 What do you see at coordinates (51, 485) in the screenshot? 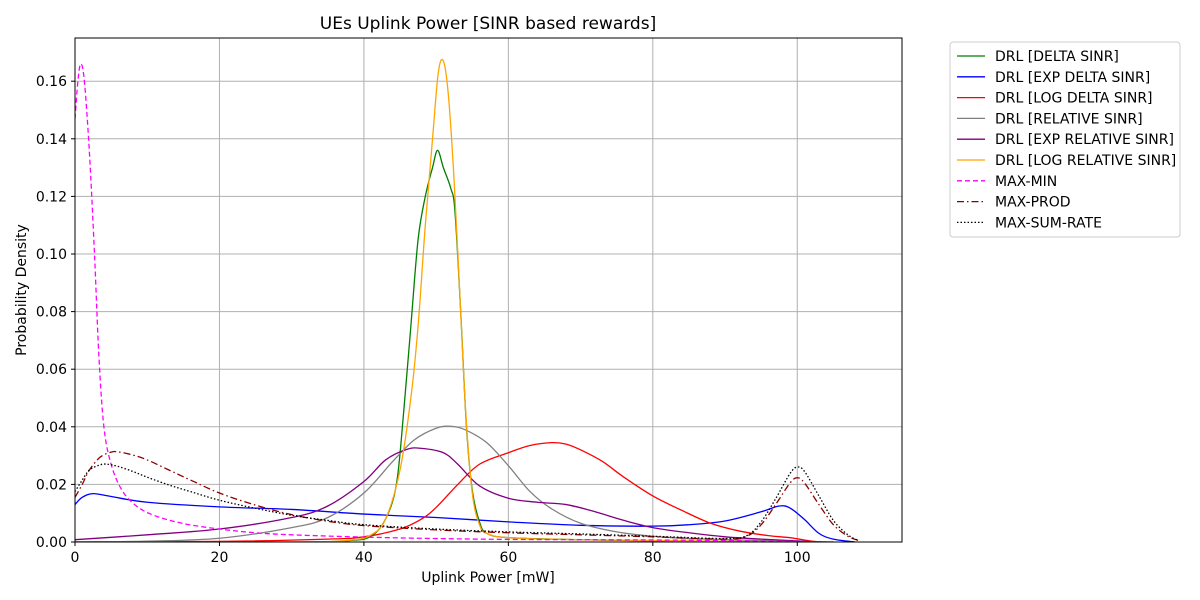
I see `y-tick-label: 0.02` at bounding box center [51, 485].